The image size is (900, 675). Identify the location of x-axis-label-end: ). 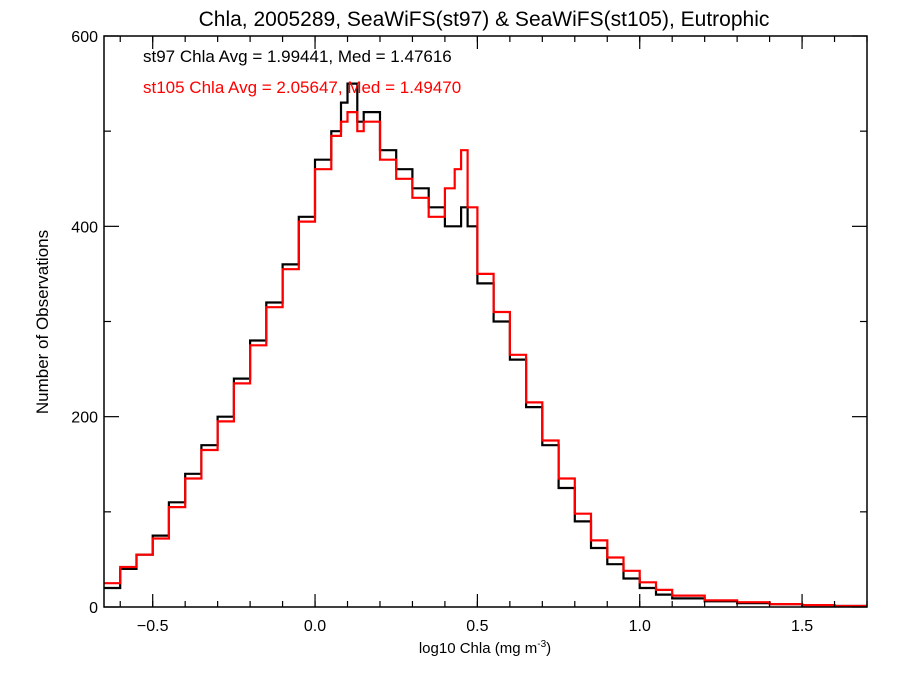
(548, 648).